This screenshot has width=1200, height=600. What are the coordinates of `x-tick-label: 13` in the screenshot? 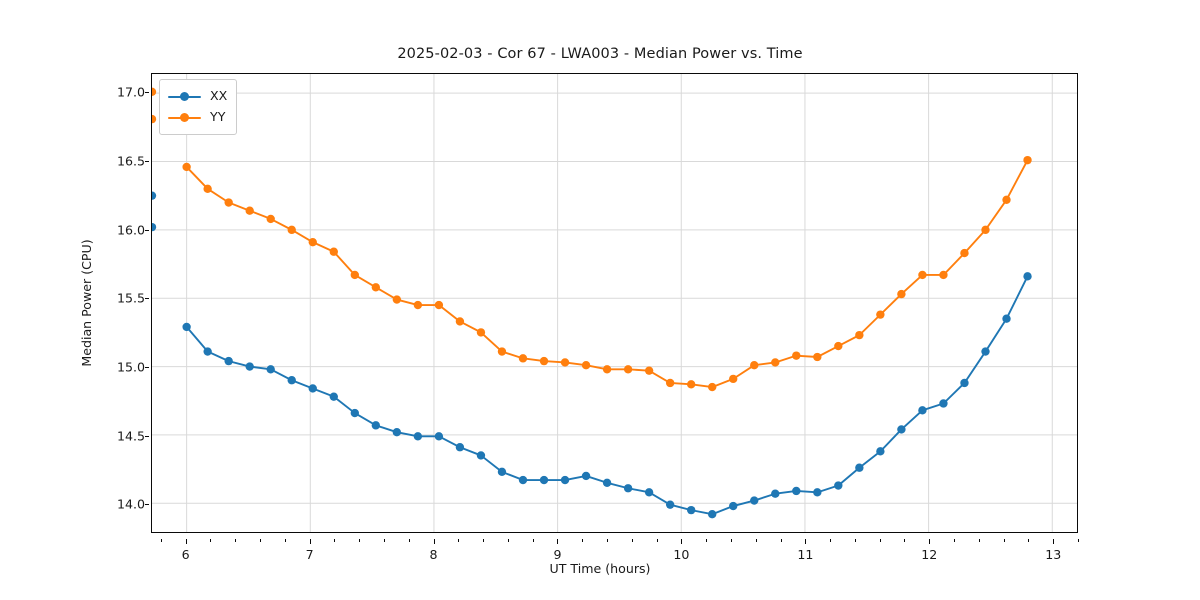 It's located at (1053, 554).